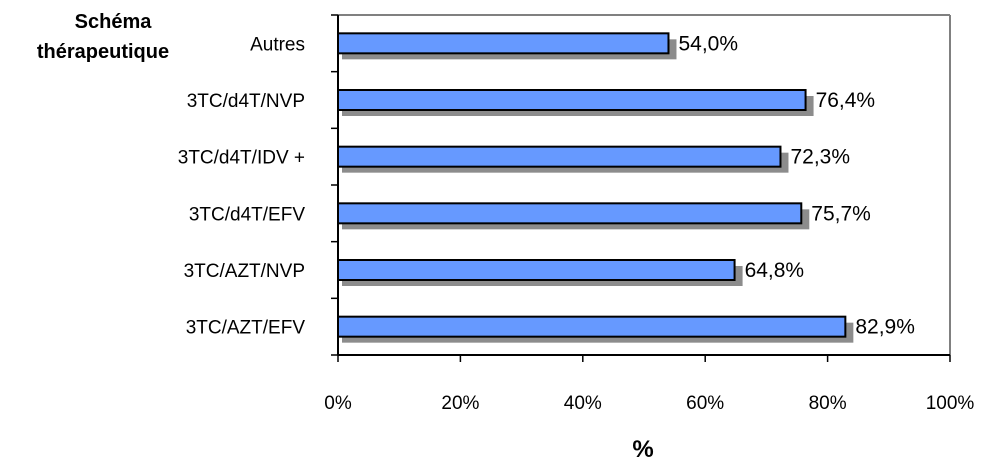 This screenshot has height=472, width=981. What do you see at coordinates (246, 328) in the screenshot?
I see `category-label: 3TC/AZT/EFV` at bounding box center [246, 328].